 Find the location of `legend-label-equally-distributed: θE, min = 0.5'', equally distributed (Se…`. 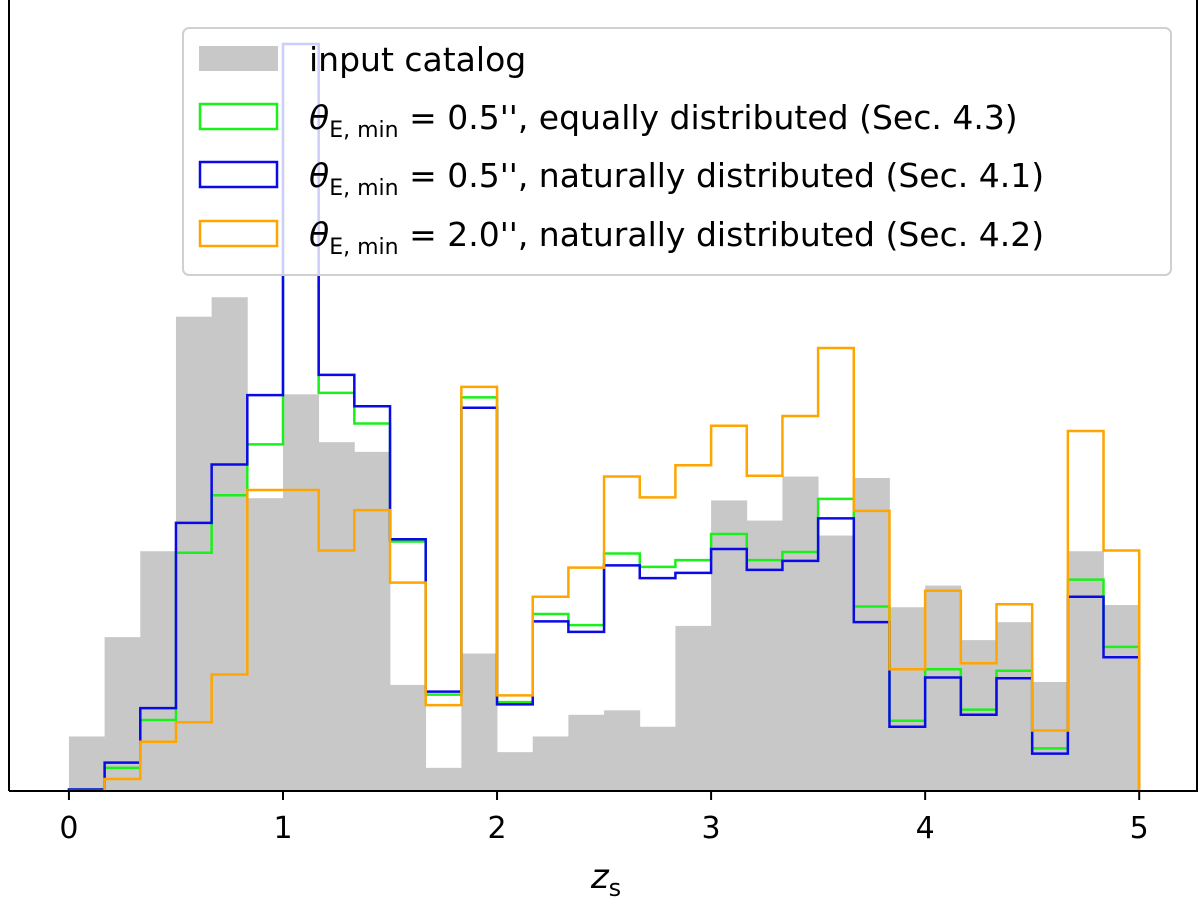

legend-label-equally-distributed: θE, min = 0.5'', equally distributed (Se… is located at coordinates (663, 120).